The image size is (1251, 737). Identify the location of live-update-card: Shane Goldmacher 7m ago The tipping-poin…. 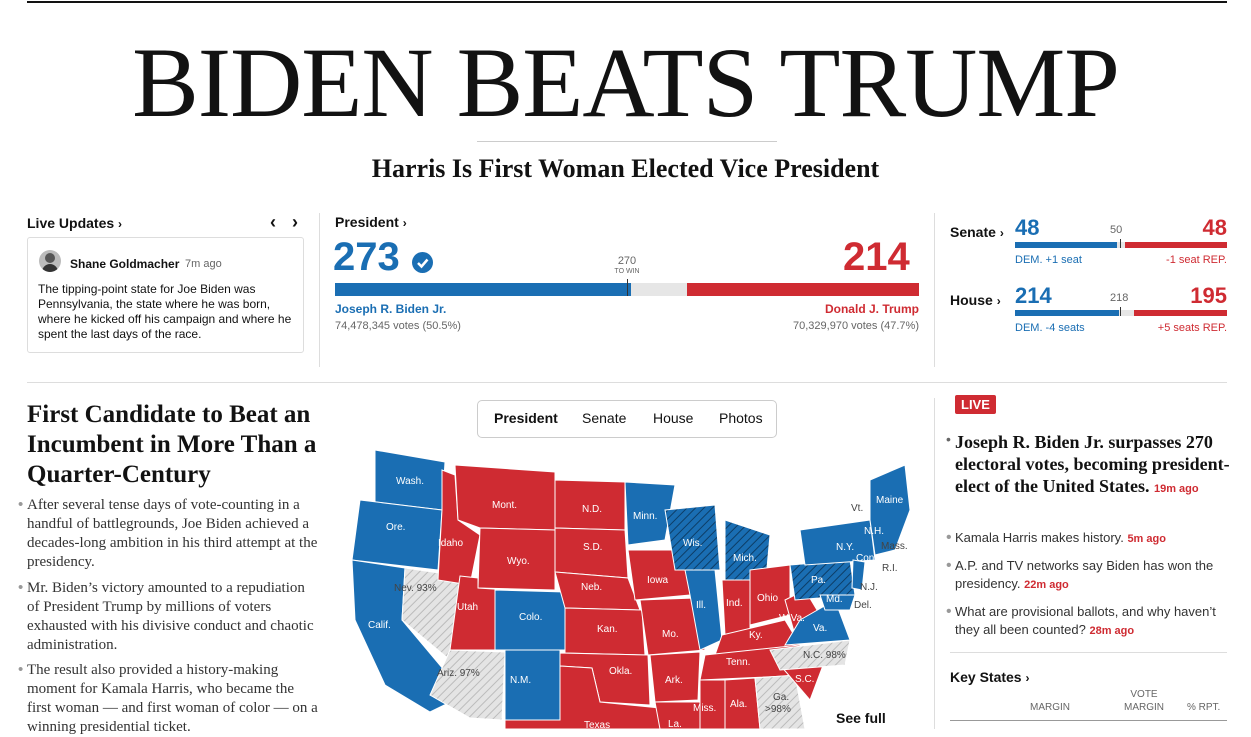
(165, 295).